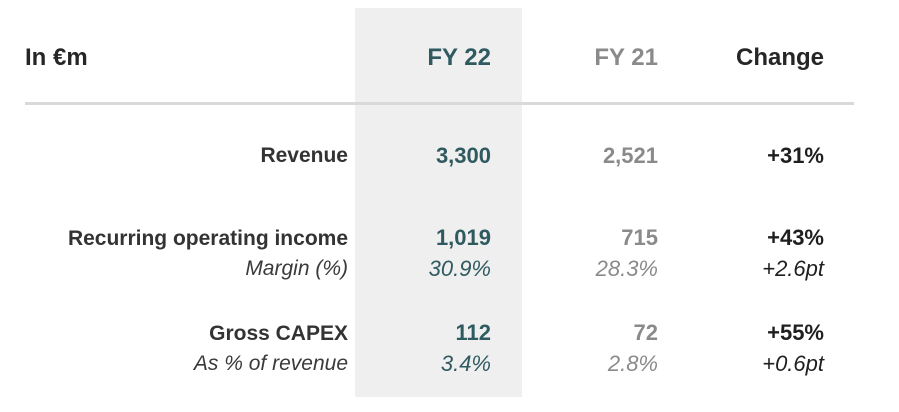 The image size is (899, 412). What do you see at coordinates (296, 268) in the screenshot?
I see `row-sublabel-margin: Margin (%)` at bounding box center [296, 268].